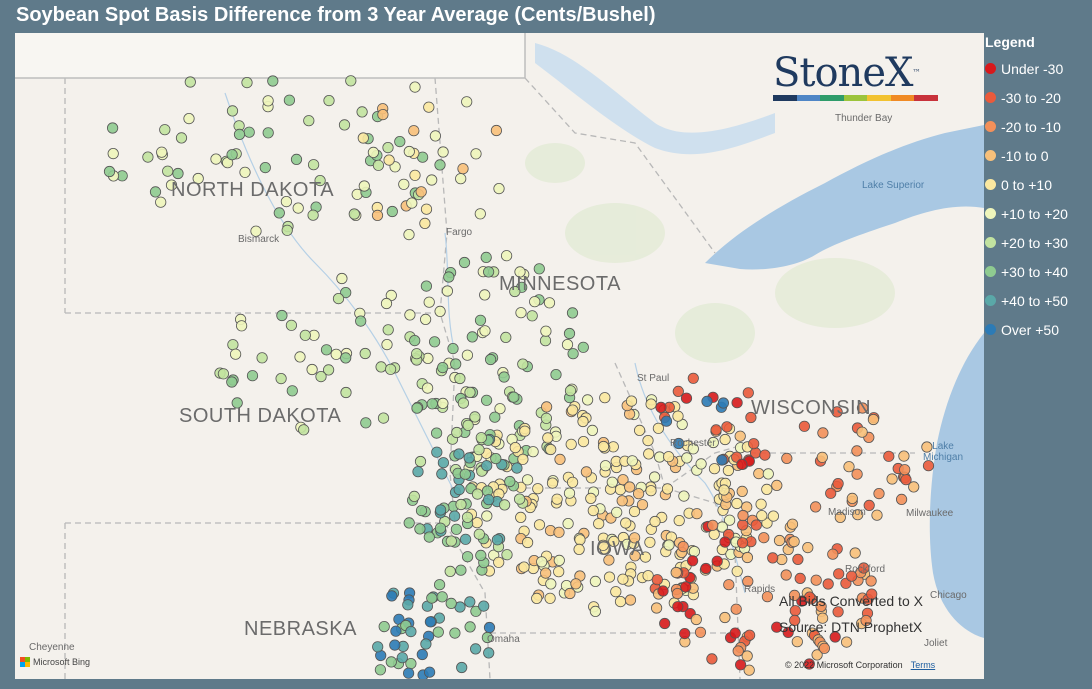 The height and width of the screenshot is (689, 1092). Describe the element at coordinates (1037, 300) in the screenshot. I see `legend-item: +40 to +50` at that location.